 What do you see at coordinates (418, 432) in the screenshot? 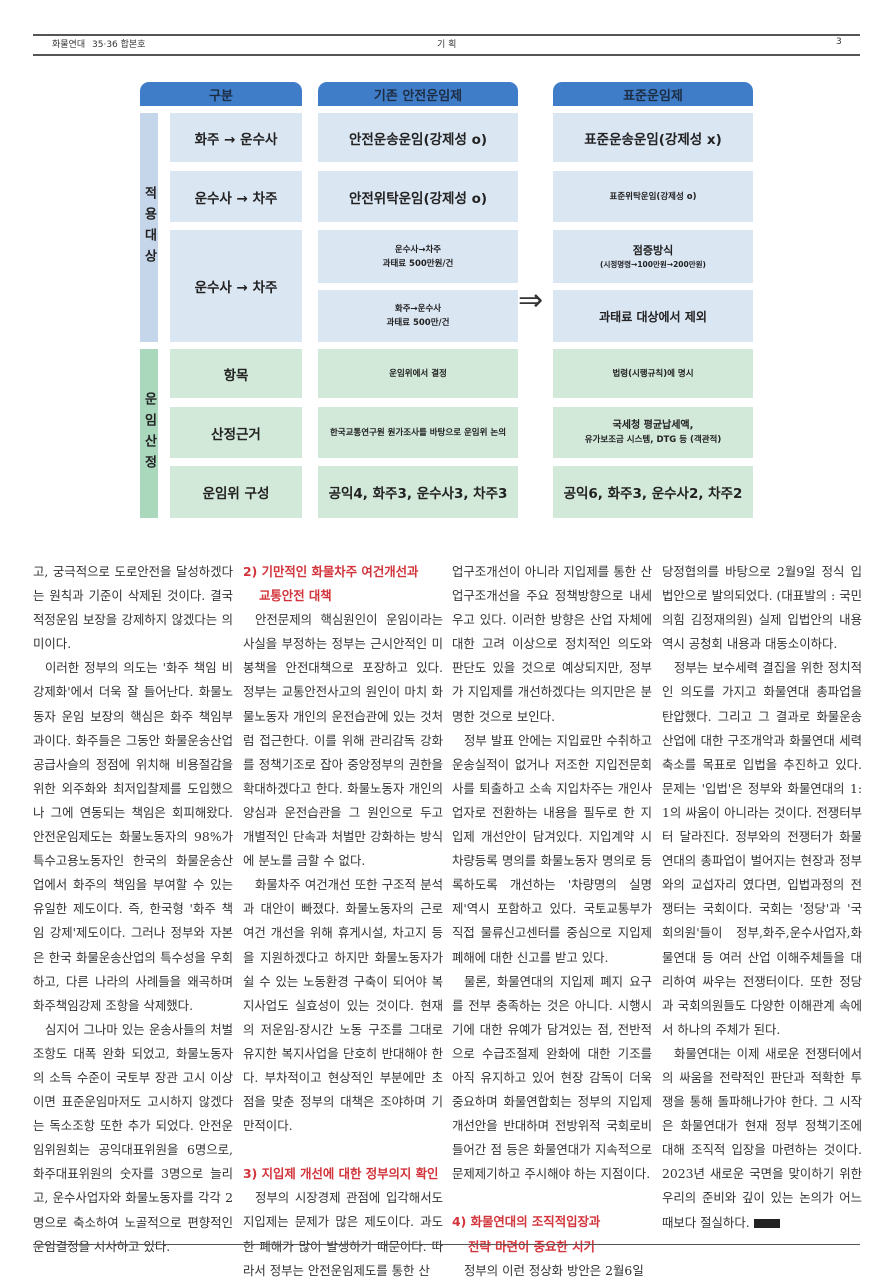
I see `row5-existing: 한국교통연구원 원가조사를 바탕으로 운임위 논의` at bounding box center [418, 432].